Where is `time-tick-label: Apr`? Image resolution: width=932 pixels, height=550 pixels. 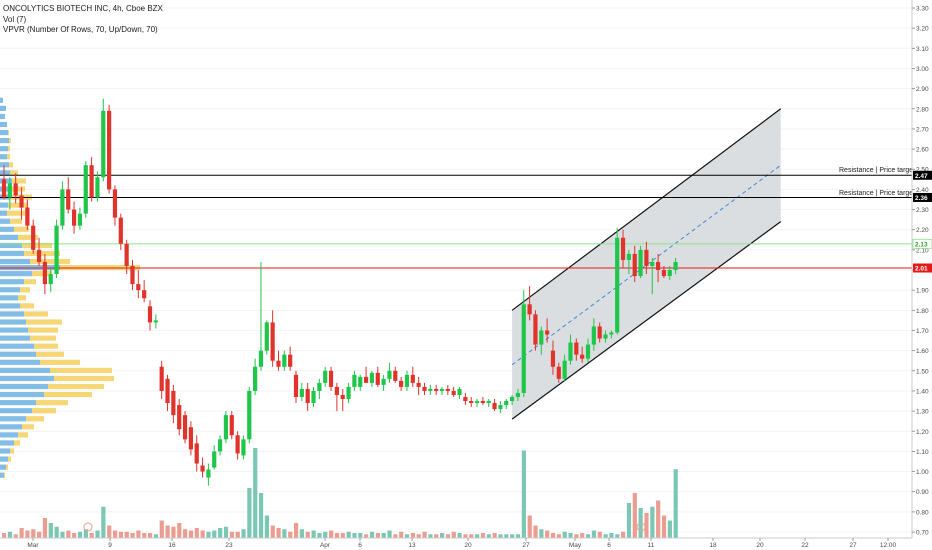 time-tick-label: Apr is located at coordinates (325, 545).